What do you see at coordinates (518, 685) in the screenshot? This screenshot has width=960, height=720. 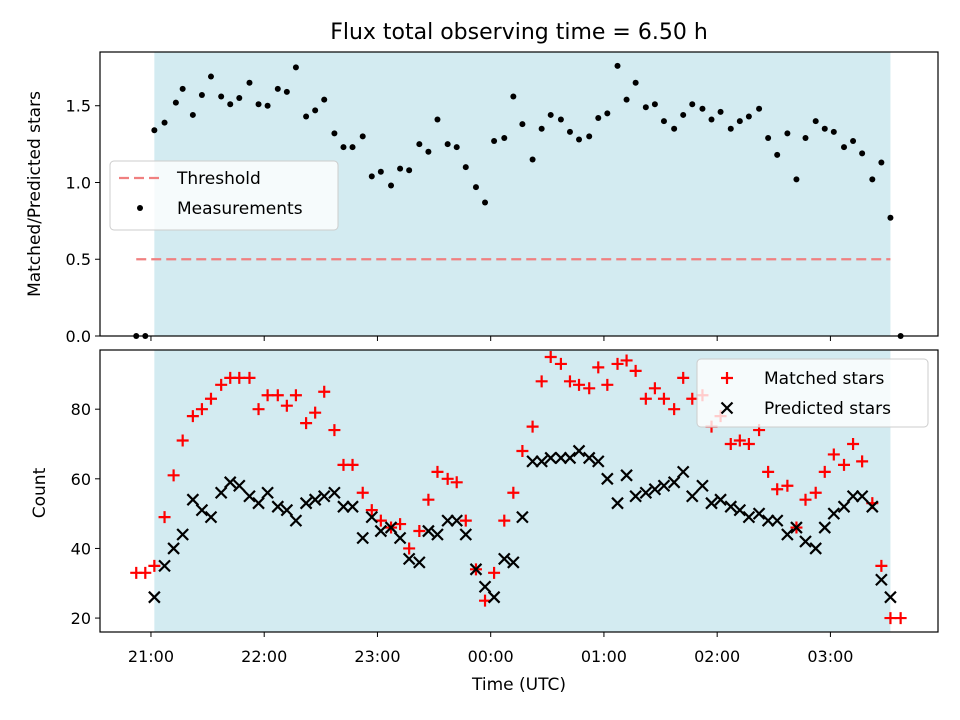 I see `x-axis-label: Time (UTC)` at bounding box center [518, 685].